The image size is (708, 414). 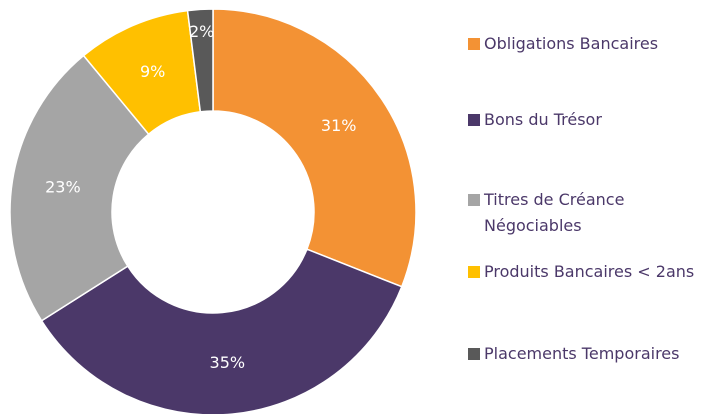 I want to click on legend-item: Bons du Trésor, so click(x=588, y=120).